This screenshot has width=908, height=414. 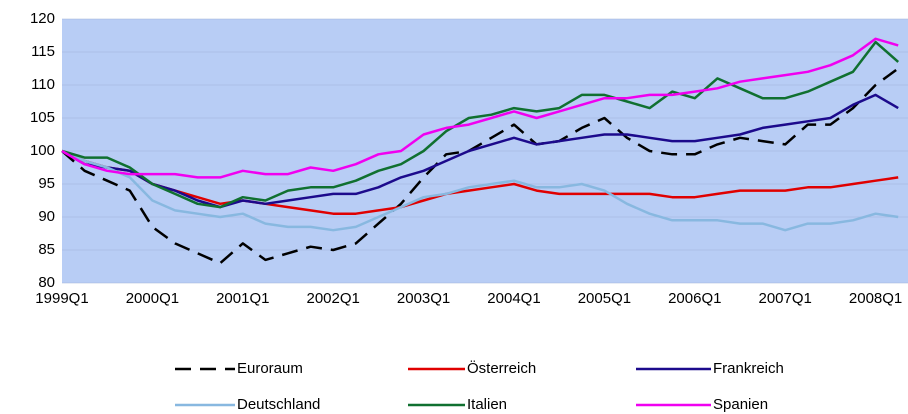 What do you see at coordinates (694, 298) in the screenshot?
I see `x-tick-label: 2006Q1` at bounding box center [694, 298].